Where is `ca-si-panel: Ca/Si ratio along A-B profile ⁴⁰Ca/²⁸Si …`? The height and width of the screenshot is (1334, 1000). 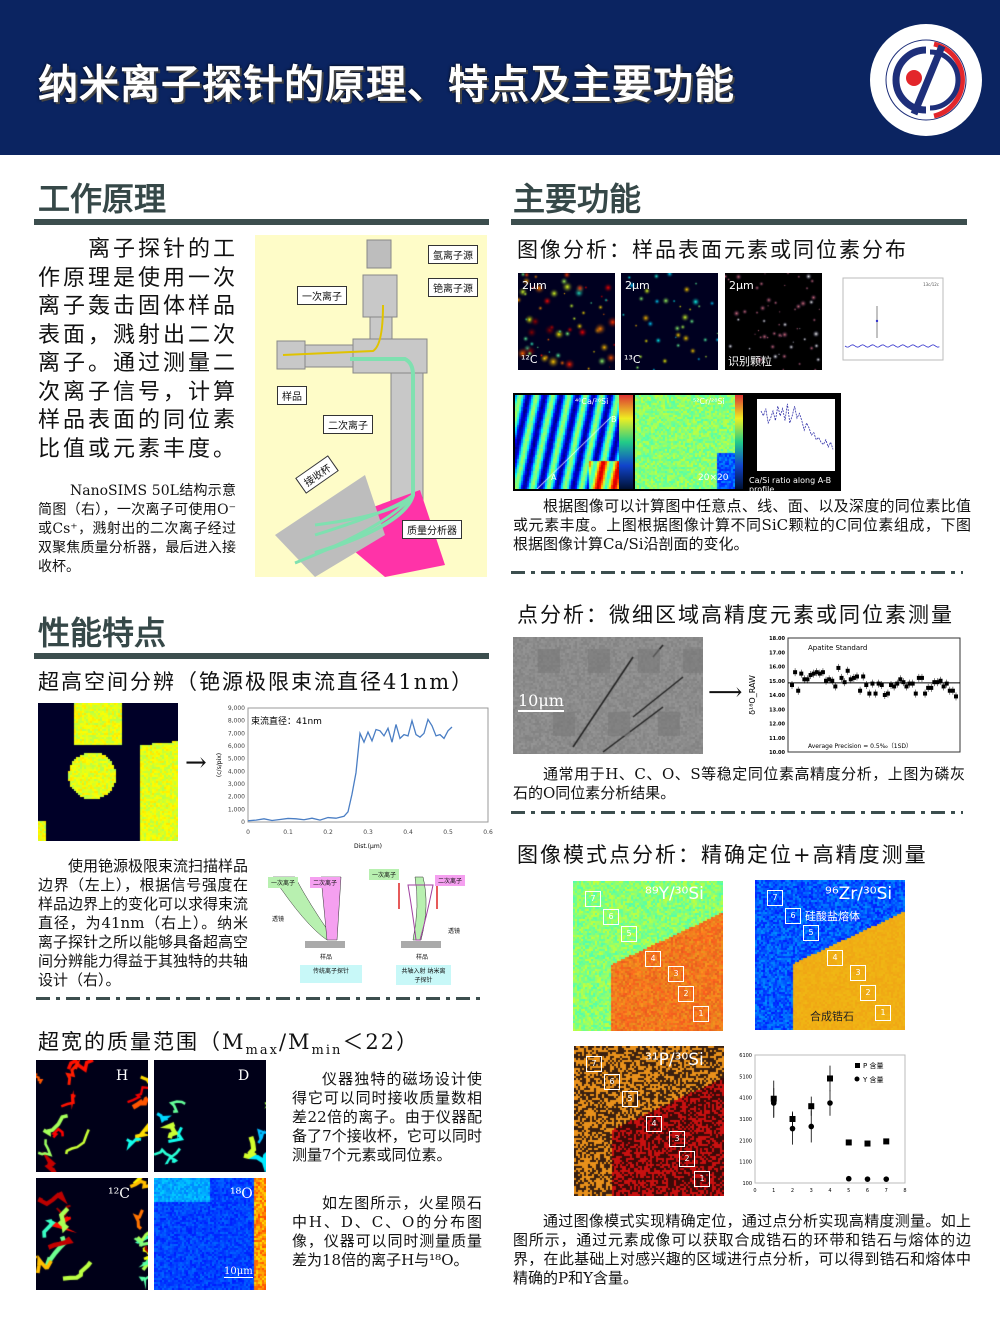 ca-si-panel: Ca/Si ratio along A-B profile ⁴⁰Ca/²⁸Si … is located at coordinates (677, 443).